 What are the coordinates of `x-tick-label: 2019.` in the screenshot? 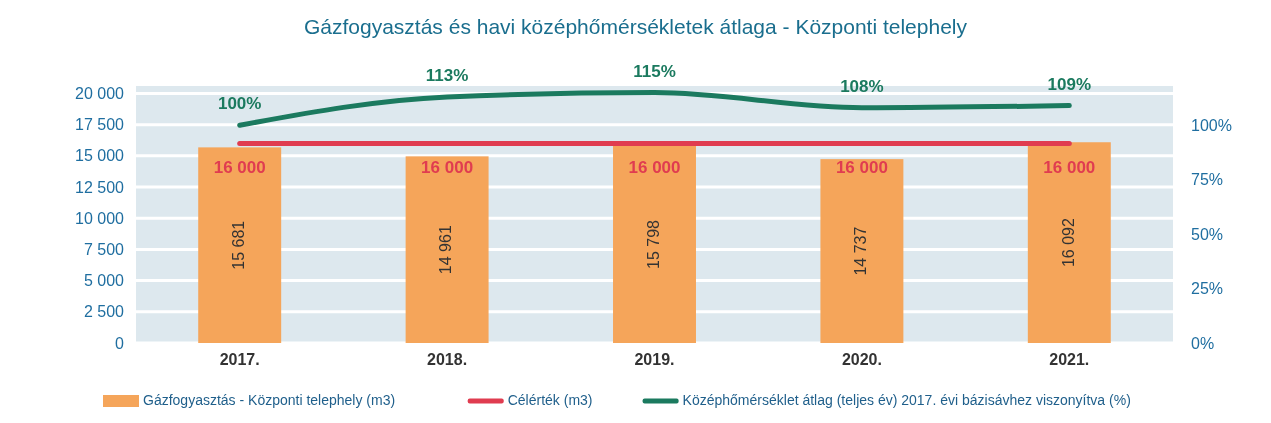 It's located at (654, 359).